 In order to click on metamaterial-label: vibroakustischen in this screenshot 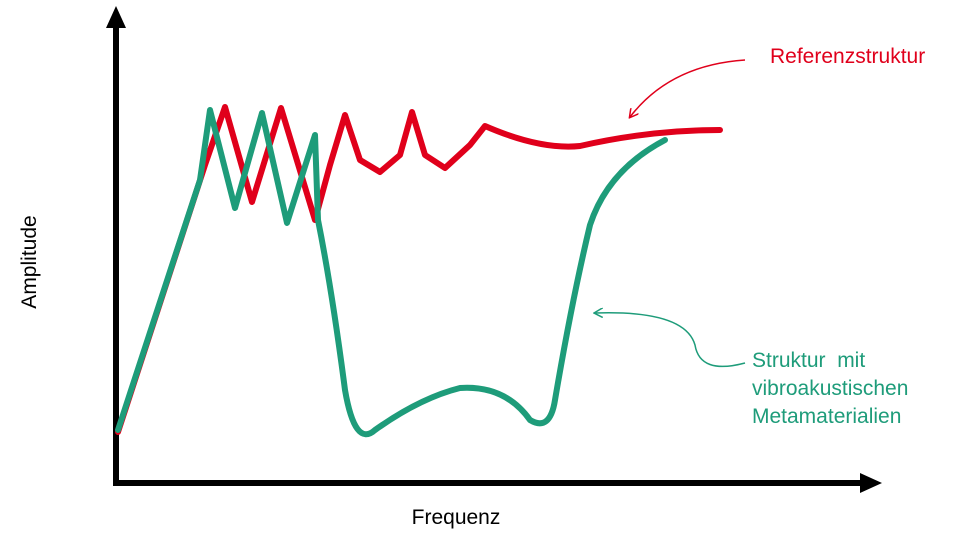, I will do `click(830, 388)`.